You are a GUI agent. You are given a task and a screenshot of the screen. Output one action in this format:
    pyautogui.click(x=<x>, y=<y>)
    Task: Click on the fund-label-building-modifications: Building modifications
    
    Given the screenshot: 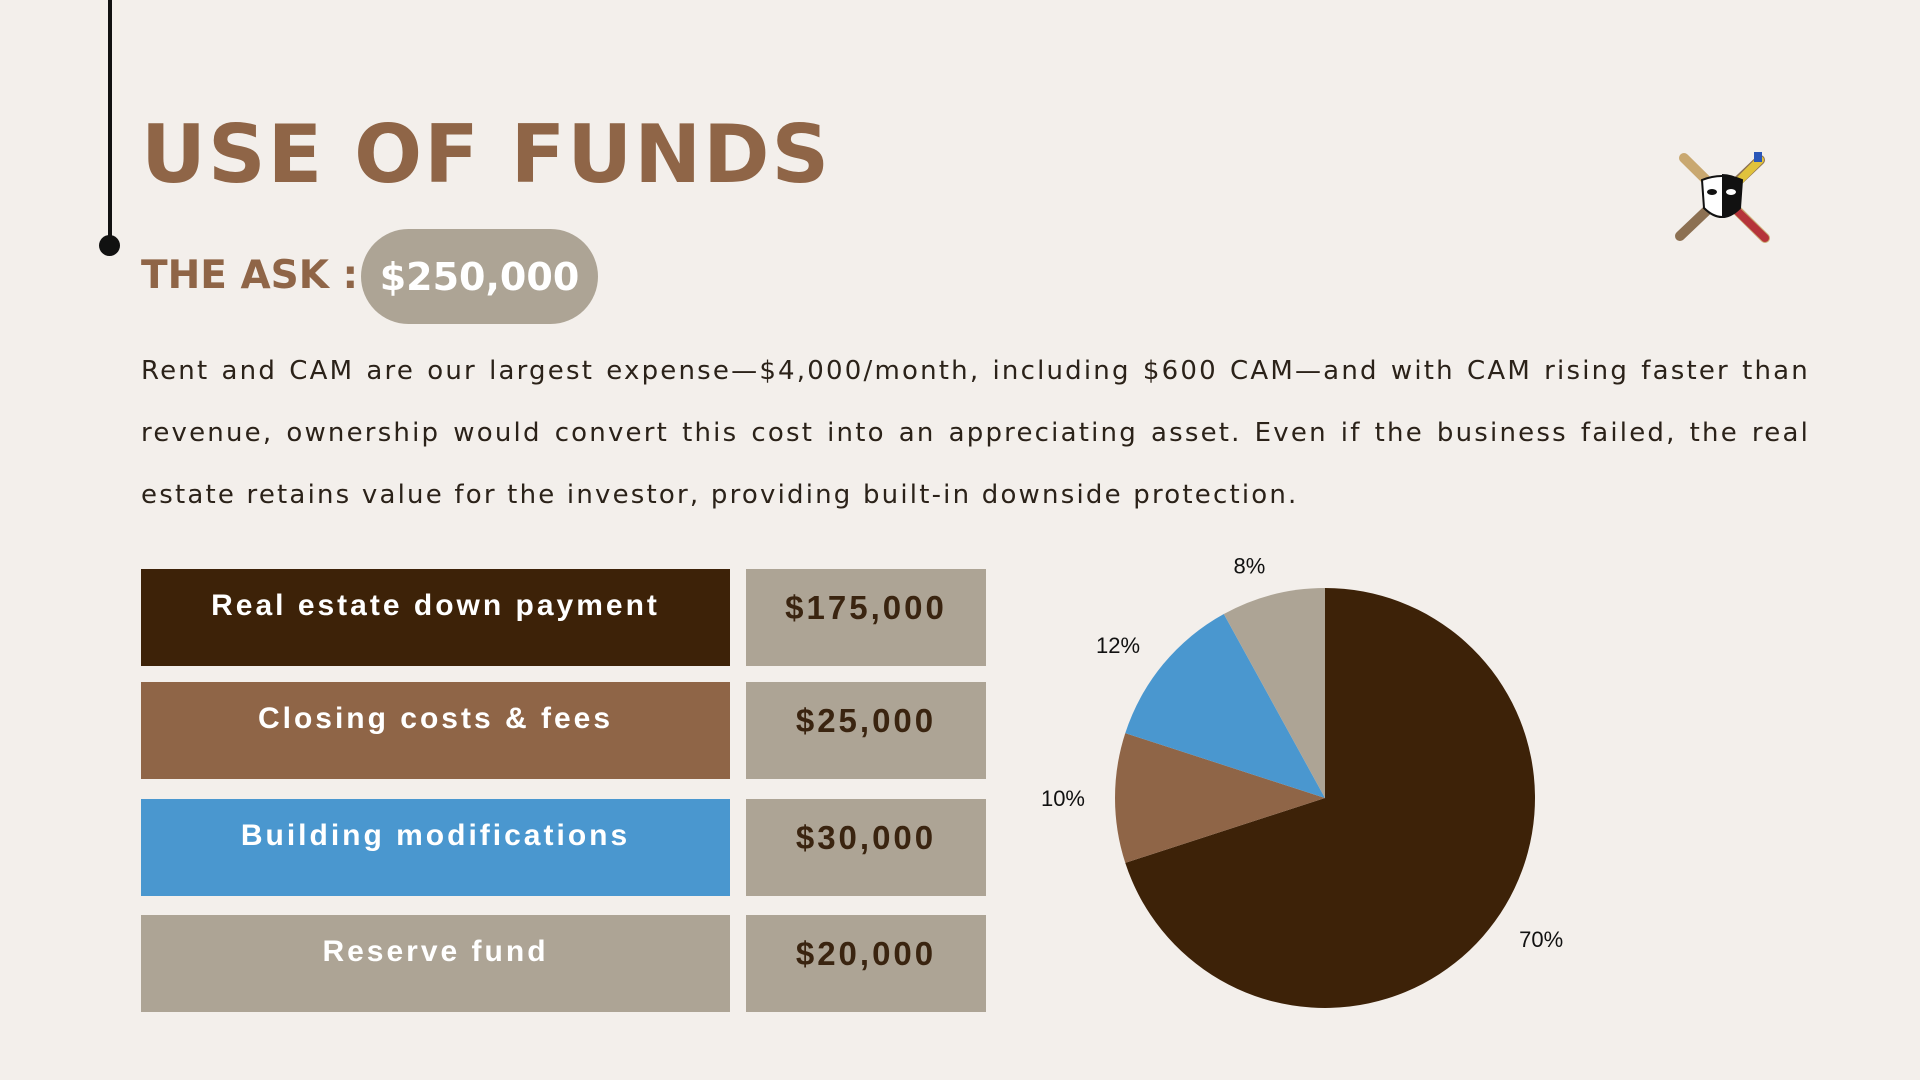 What is the action you would take?
    pyautogui.click(x=435, y=847)
    